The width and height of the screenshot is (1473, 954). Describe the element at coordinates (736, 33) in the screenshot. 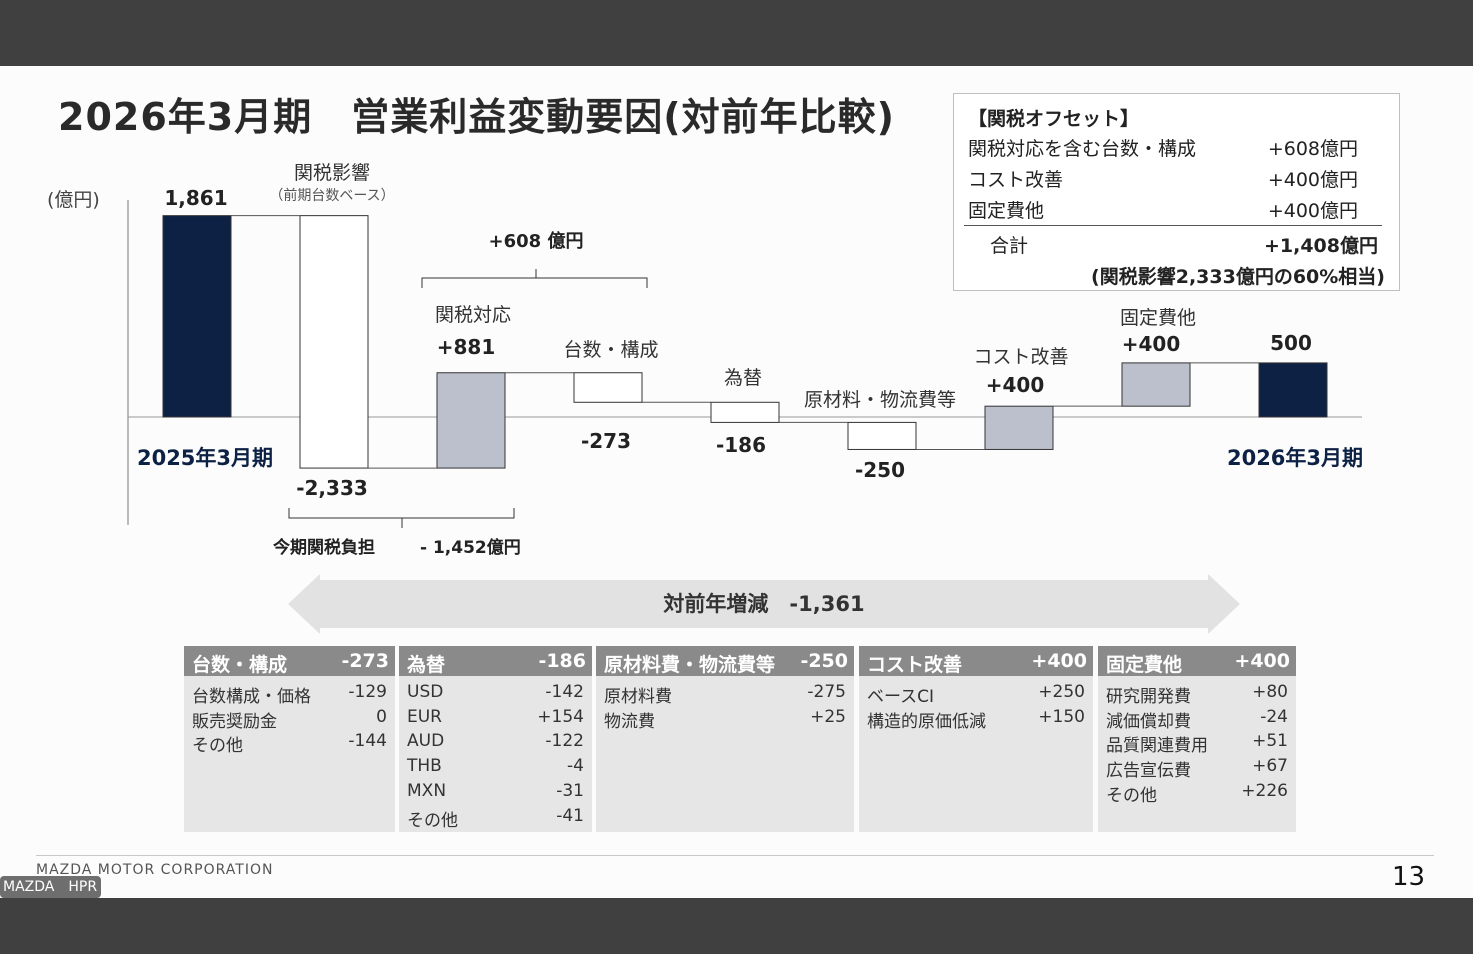

I see `video-top-bar` at that location.